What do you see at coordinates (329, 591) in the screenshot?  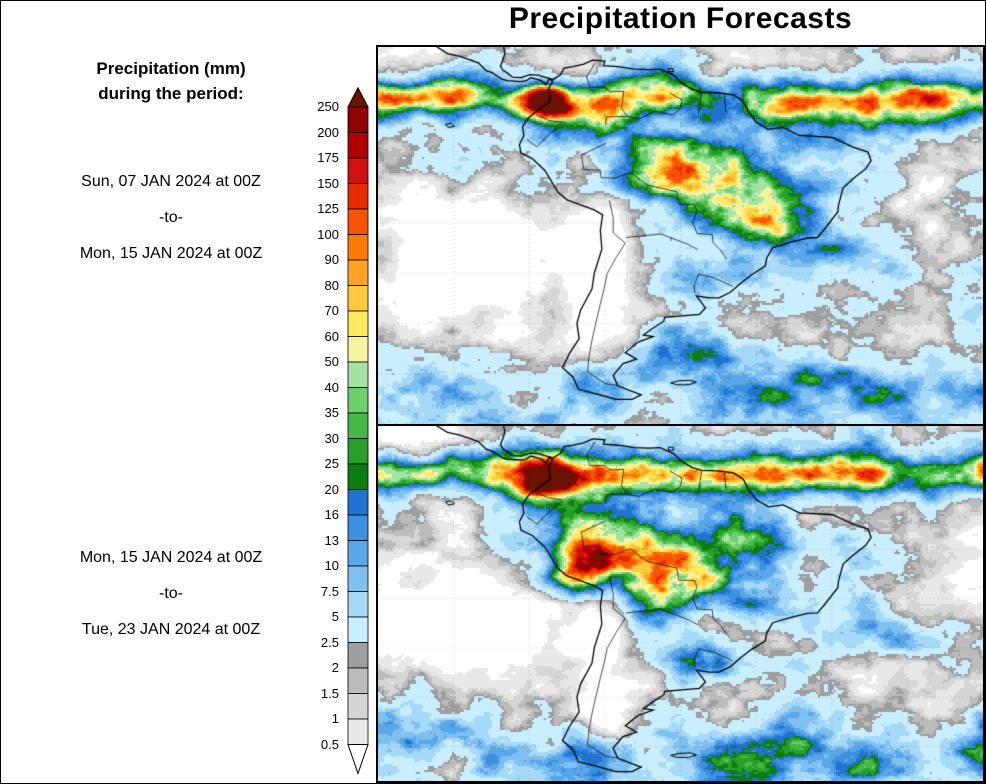 I see `colorbar-tick-label: 7.5` at bounding box center [329, 591].